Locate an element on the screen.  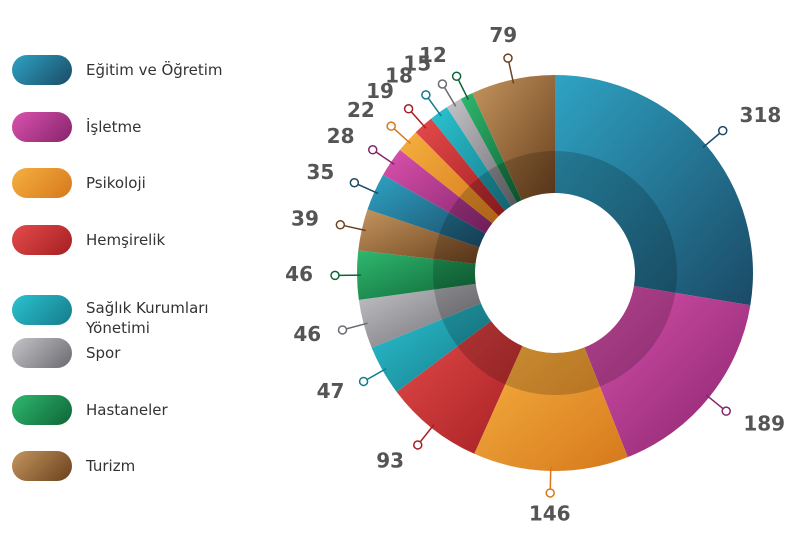
value-label: 79 is located at coordinates (503, 35).